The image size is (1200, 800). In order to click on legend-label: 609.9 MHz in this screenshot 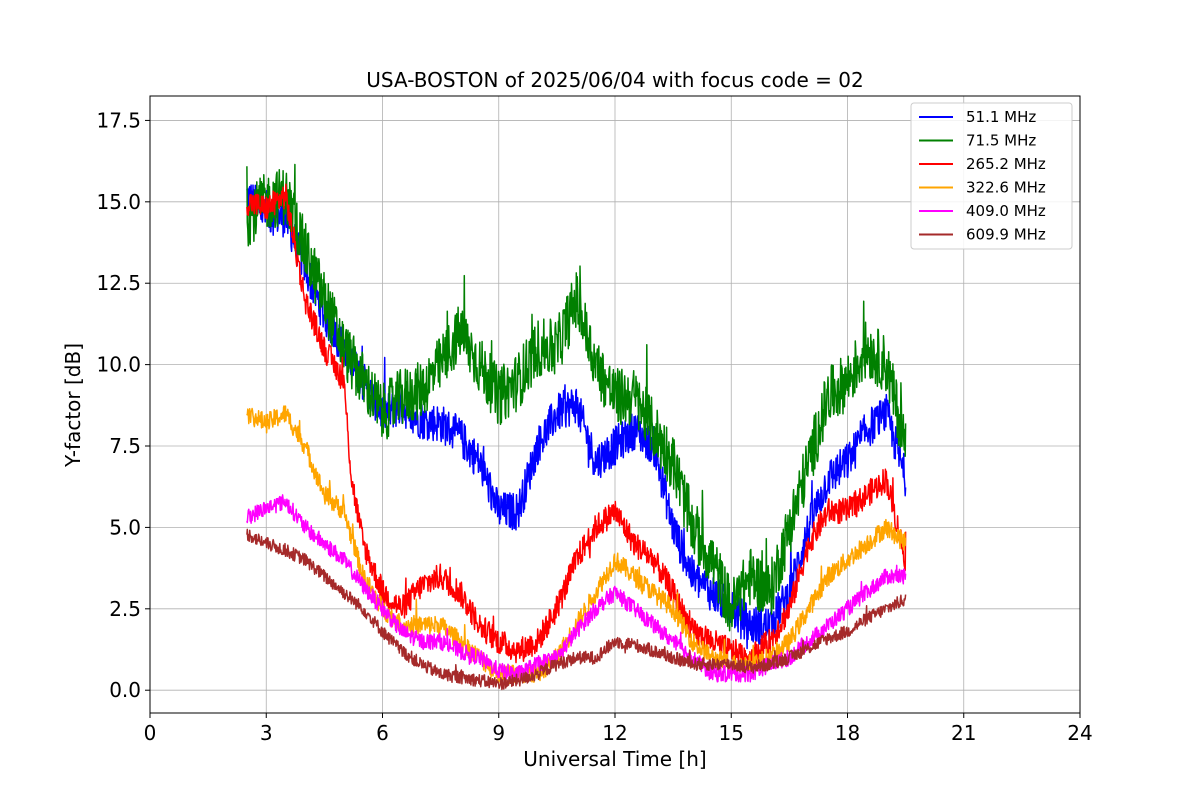, I will do `click(1006, 235)`.